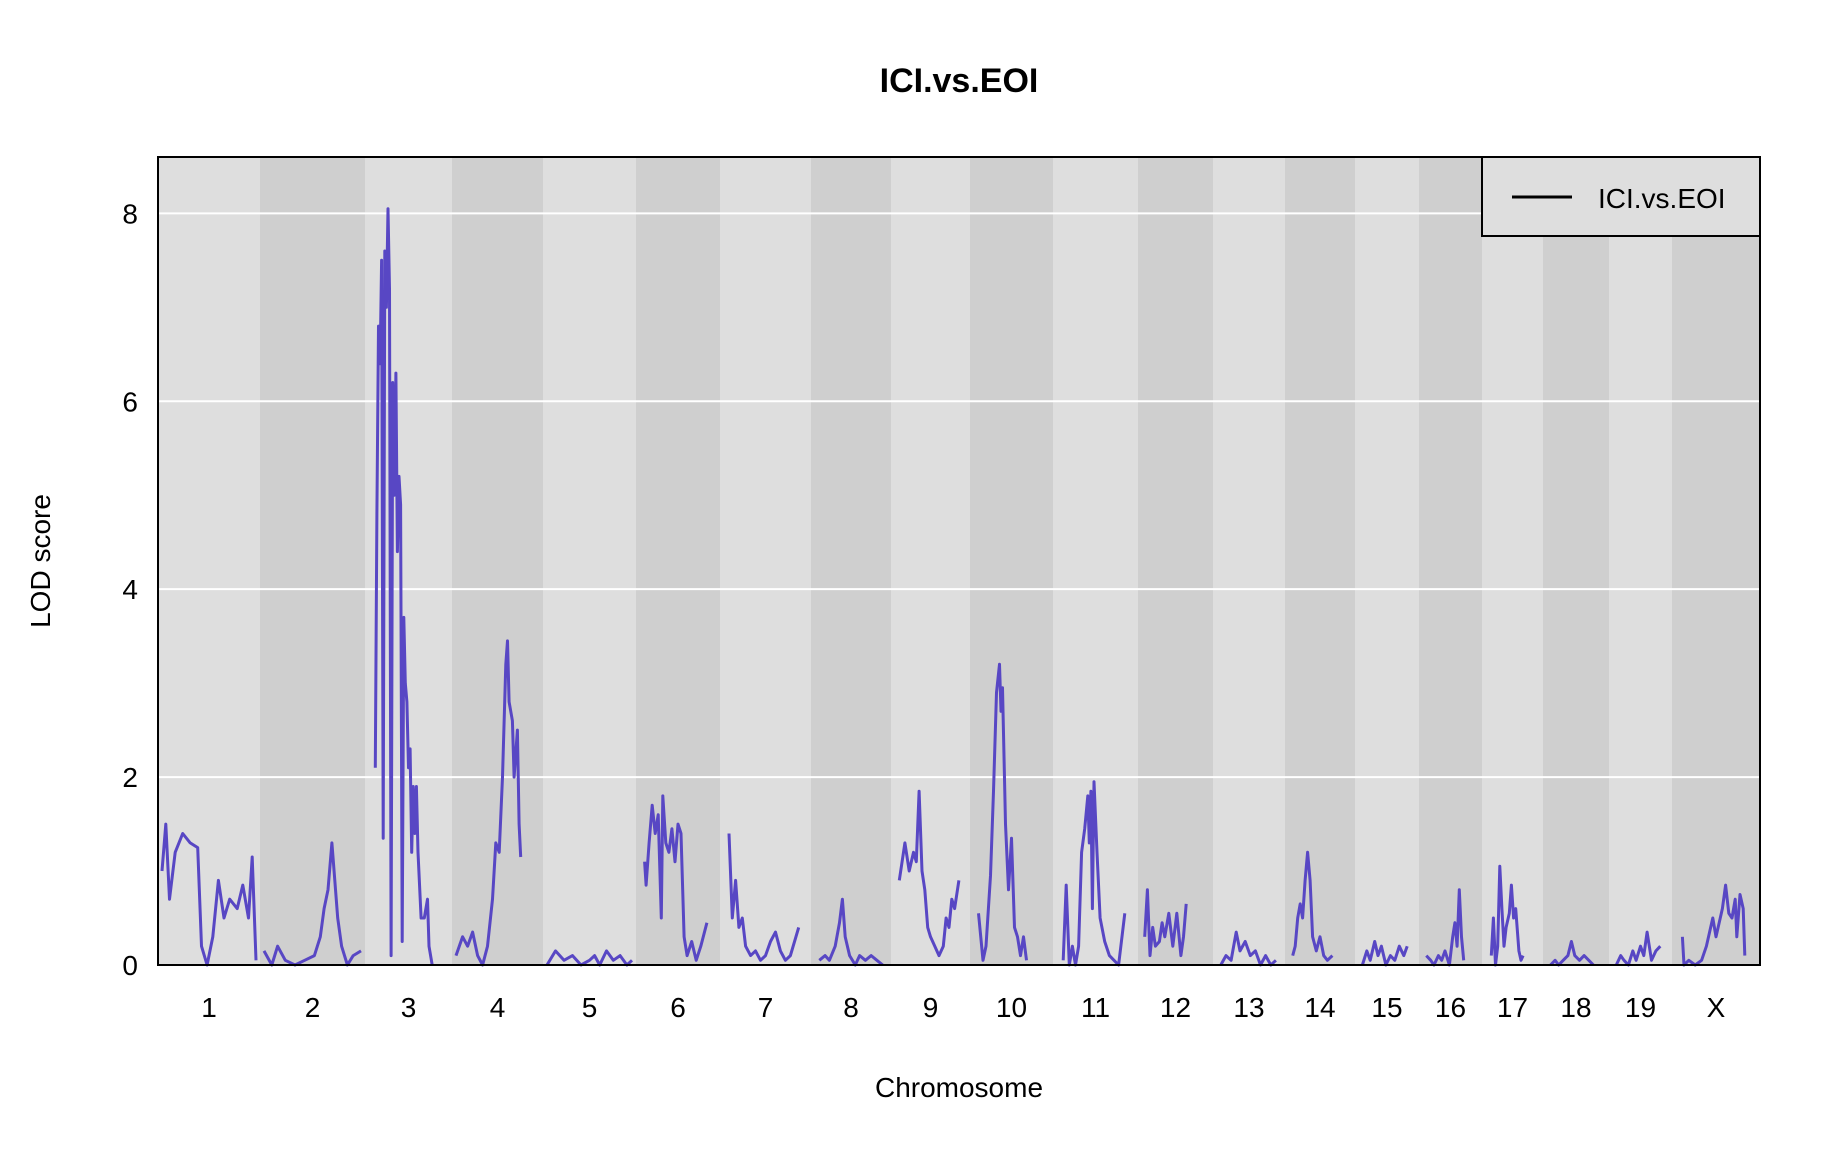  Describe the element at coordinates (1716, 561) in the screenshot. I see `chromosome-band-X` at that location.